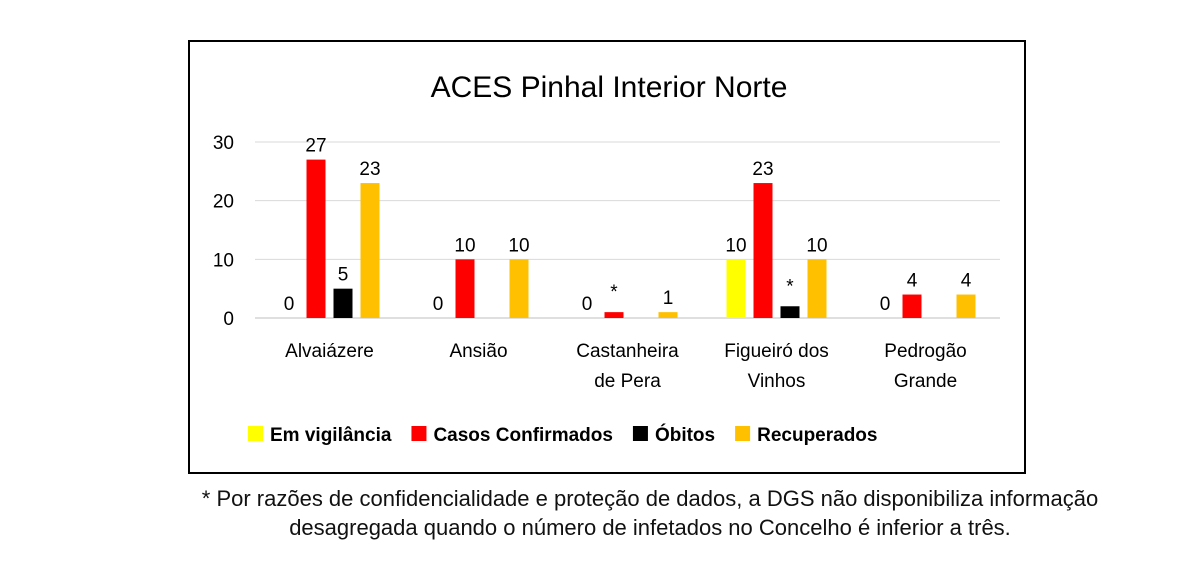  Describe the element at coordinates (627, 381) in the screenshot. I see `x-tick-label: de Pera` at that location.